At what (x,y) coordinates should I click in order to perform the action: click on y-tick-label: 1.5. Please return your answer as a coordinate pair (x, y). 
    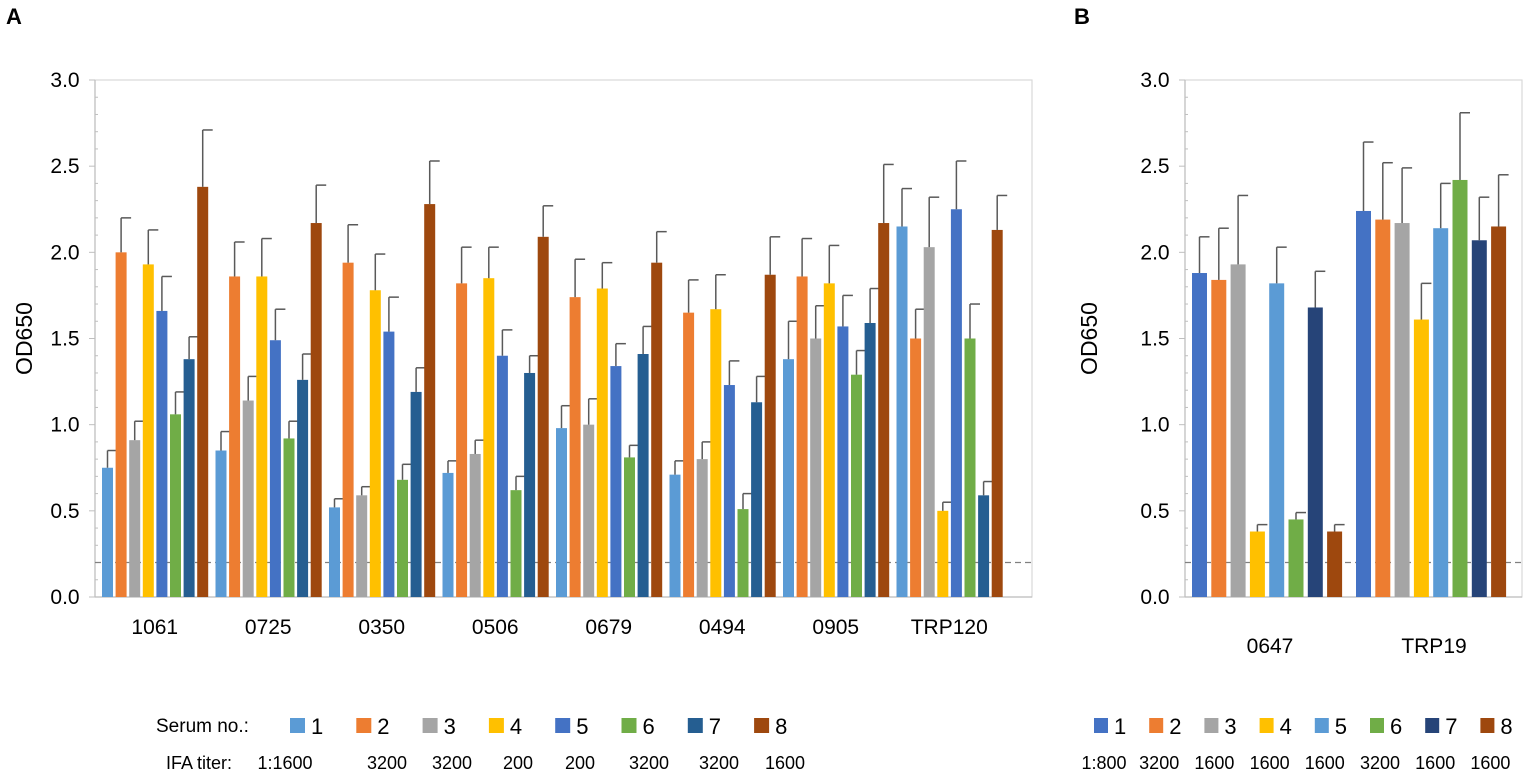
    Looking at the image, I should click on (64, 339).